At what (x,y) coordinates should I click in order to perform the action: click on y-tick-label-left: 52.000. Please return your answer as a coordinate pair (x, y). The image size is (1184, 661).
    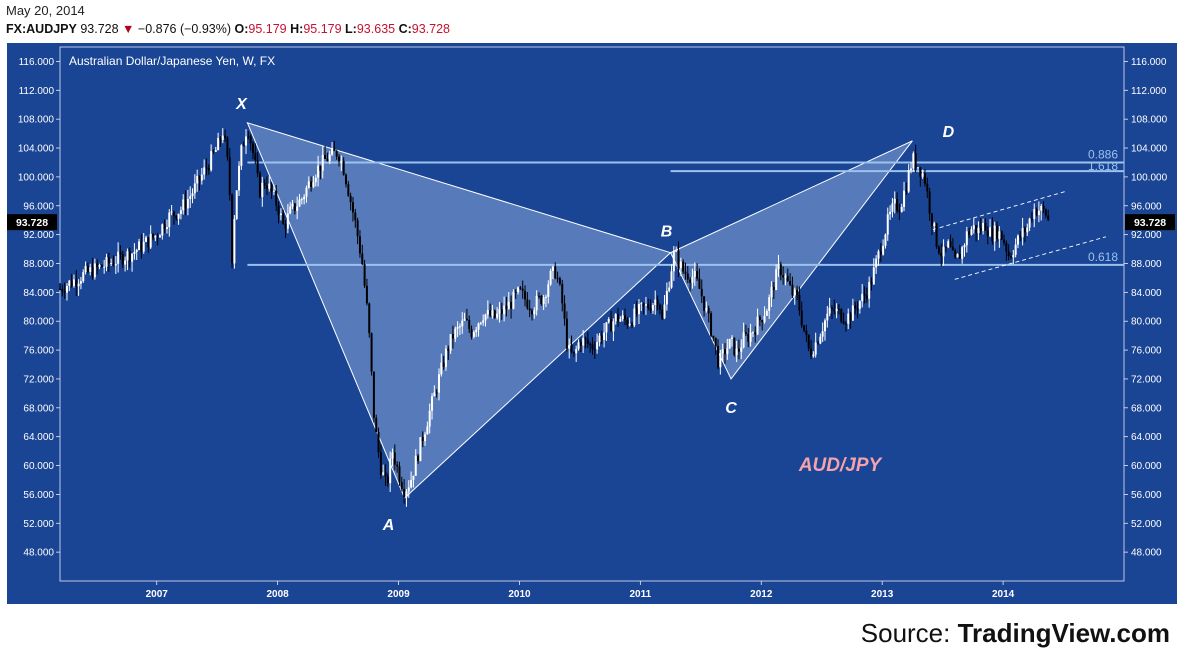
    Looking at the image, I should click on (38, 524).